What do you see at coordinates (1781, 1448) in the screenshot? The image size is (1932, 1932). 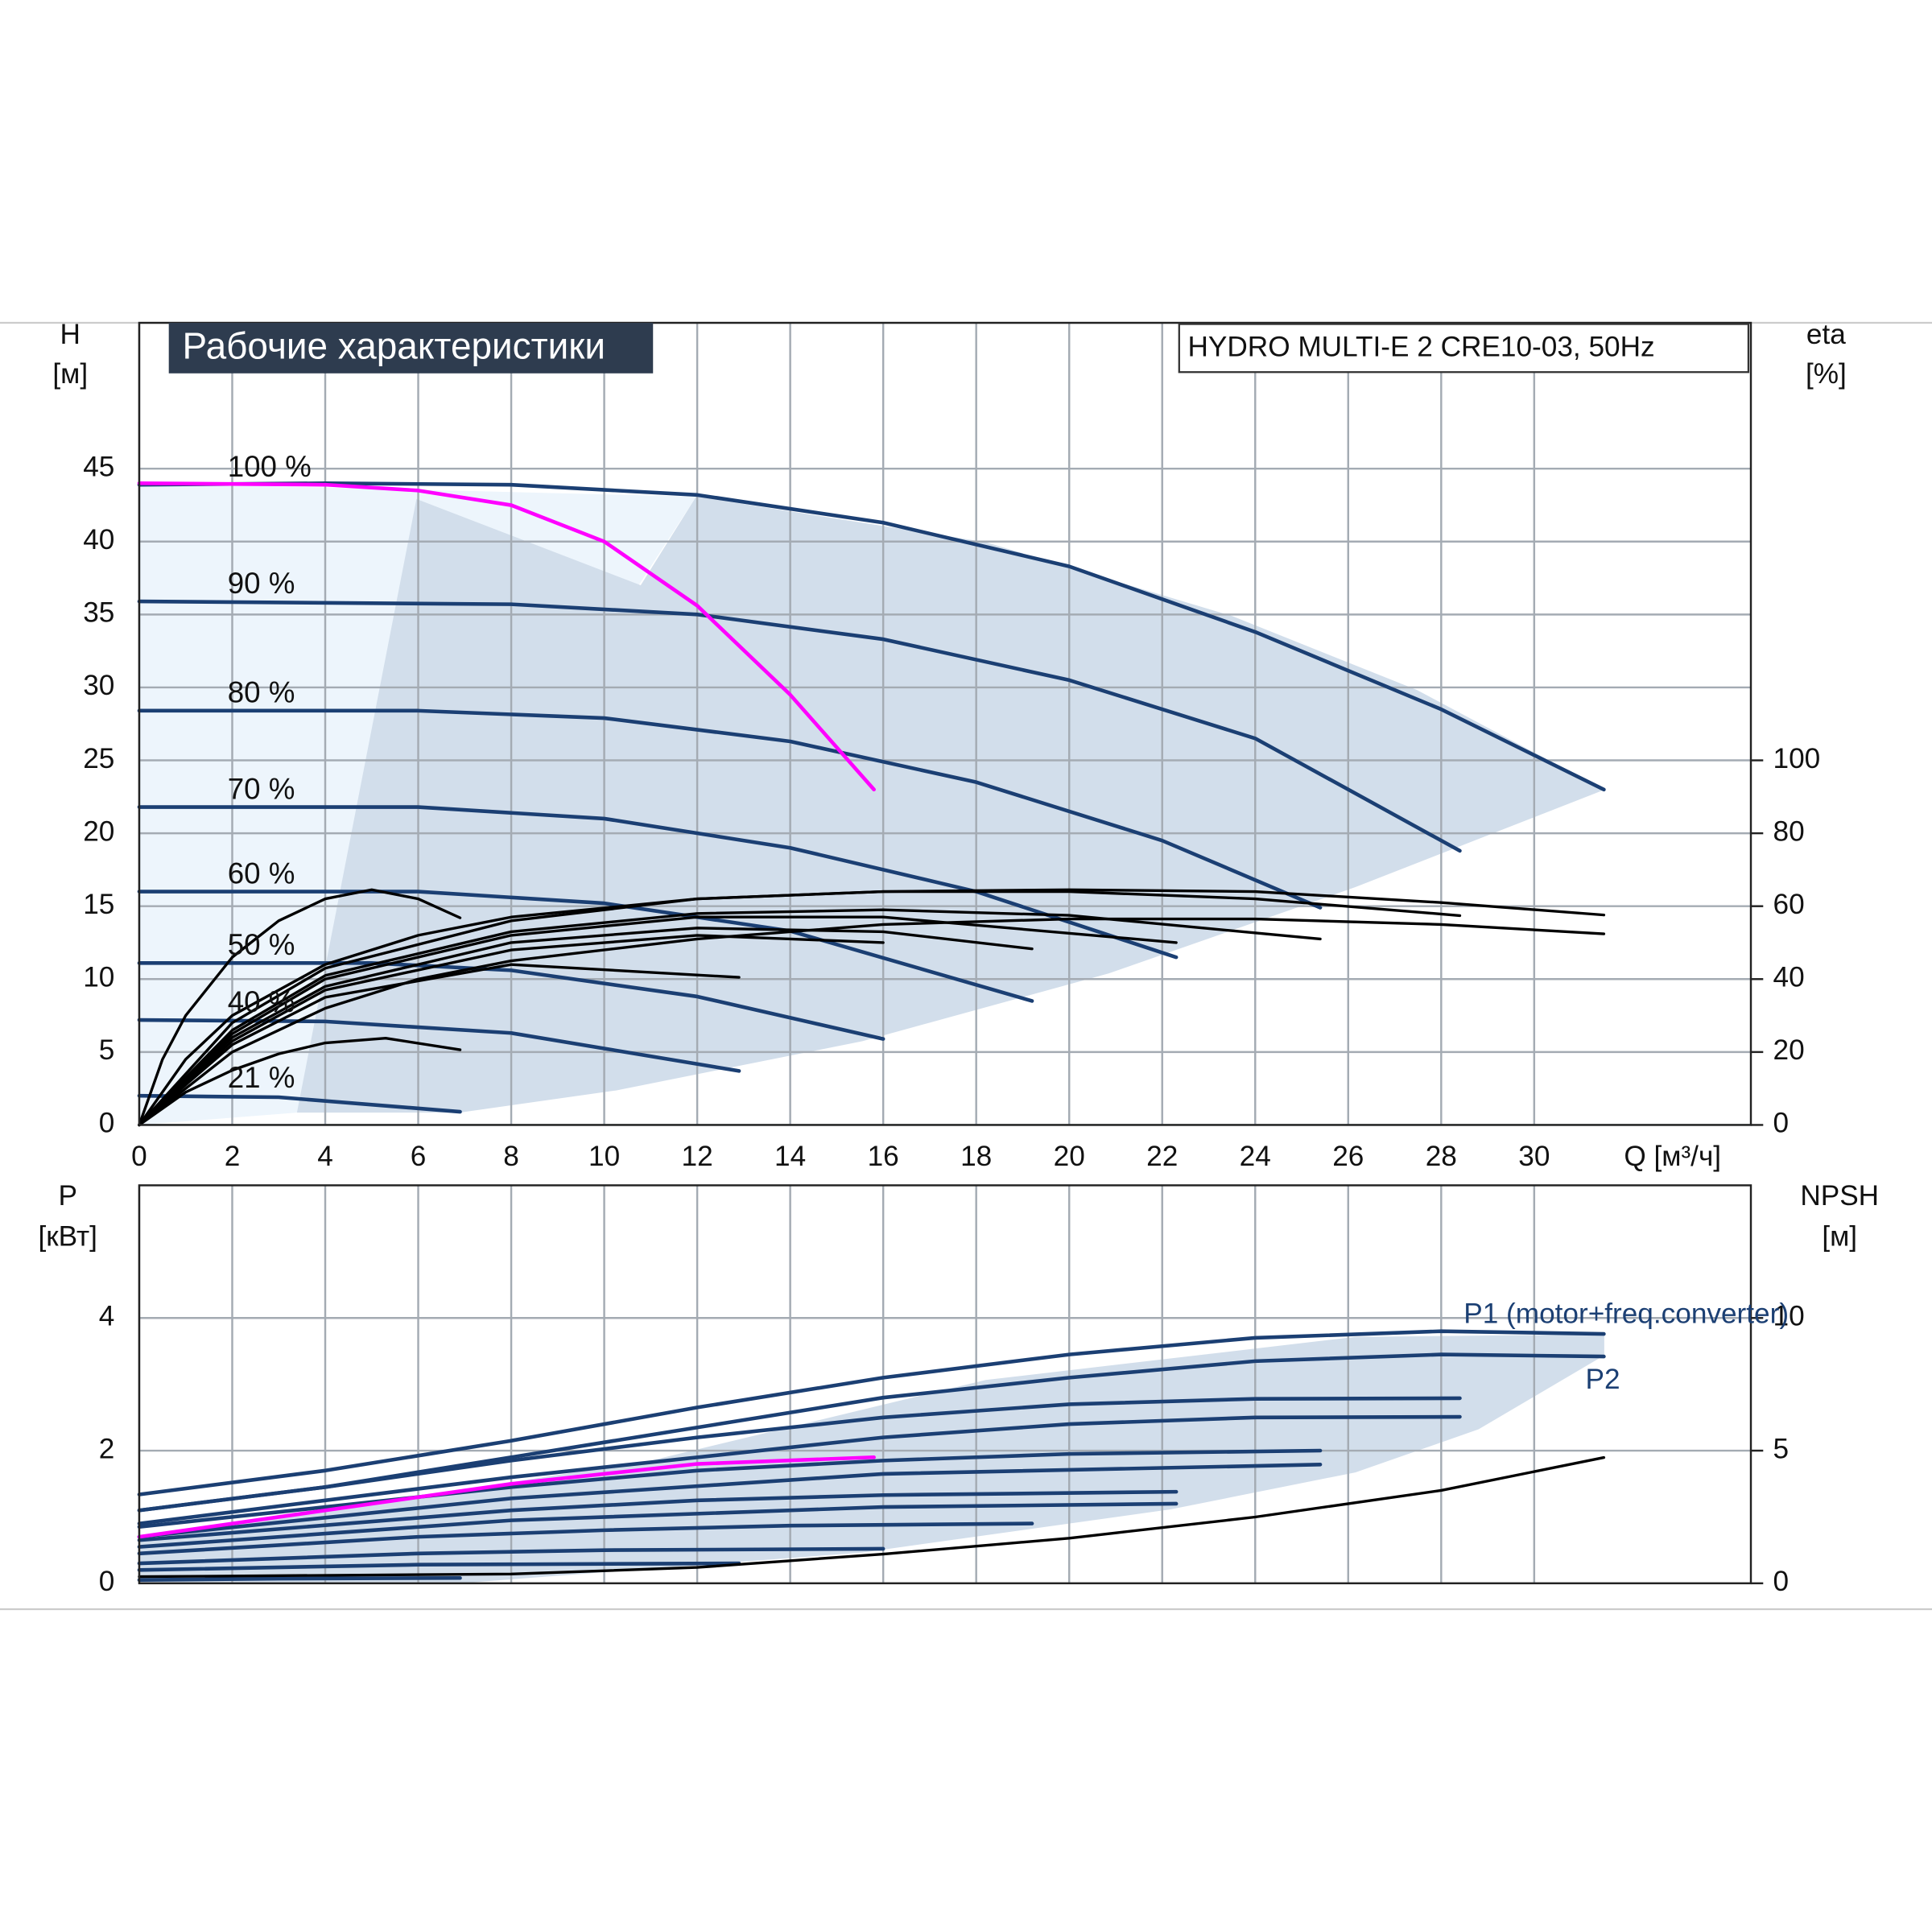 I see `y2-tick-label: 5` at bounding box center [1781, 1448].